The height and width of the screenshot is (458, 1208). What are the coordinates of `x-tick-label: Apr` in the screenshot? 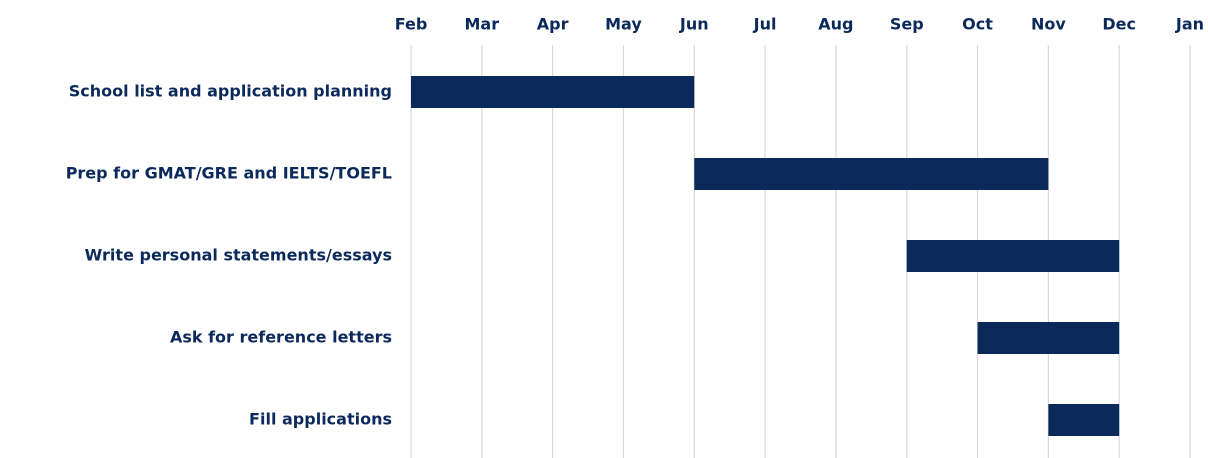 It's located at (553, 24).